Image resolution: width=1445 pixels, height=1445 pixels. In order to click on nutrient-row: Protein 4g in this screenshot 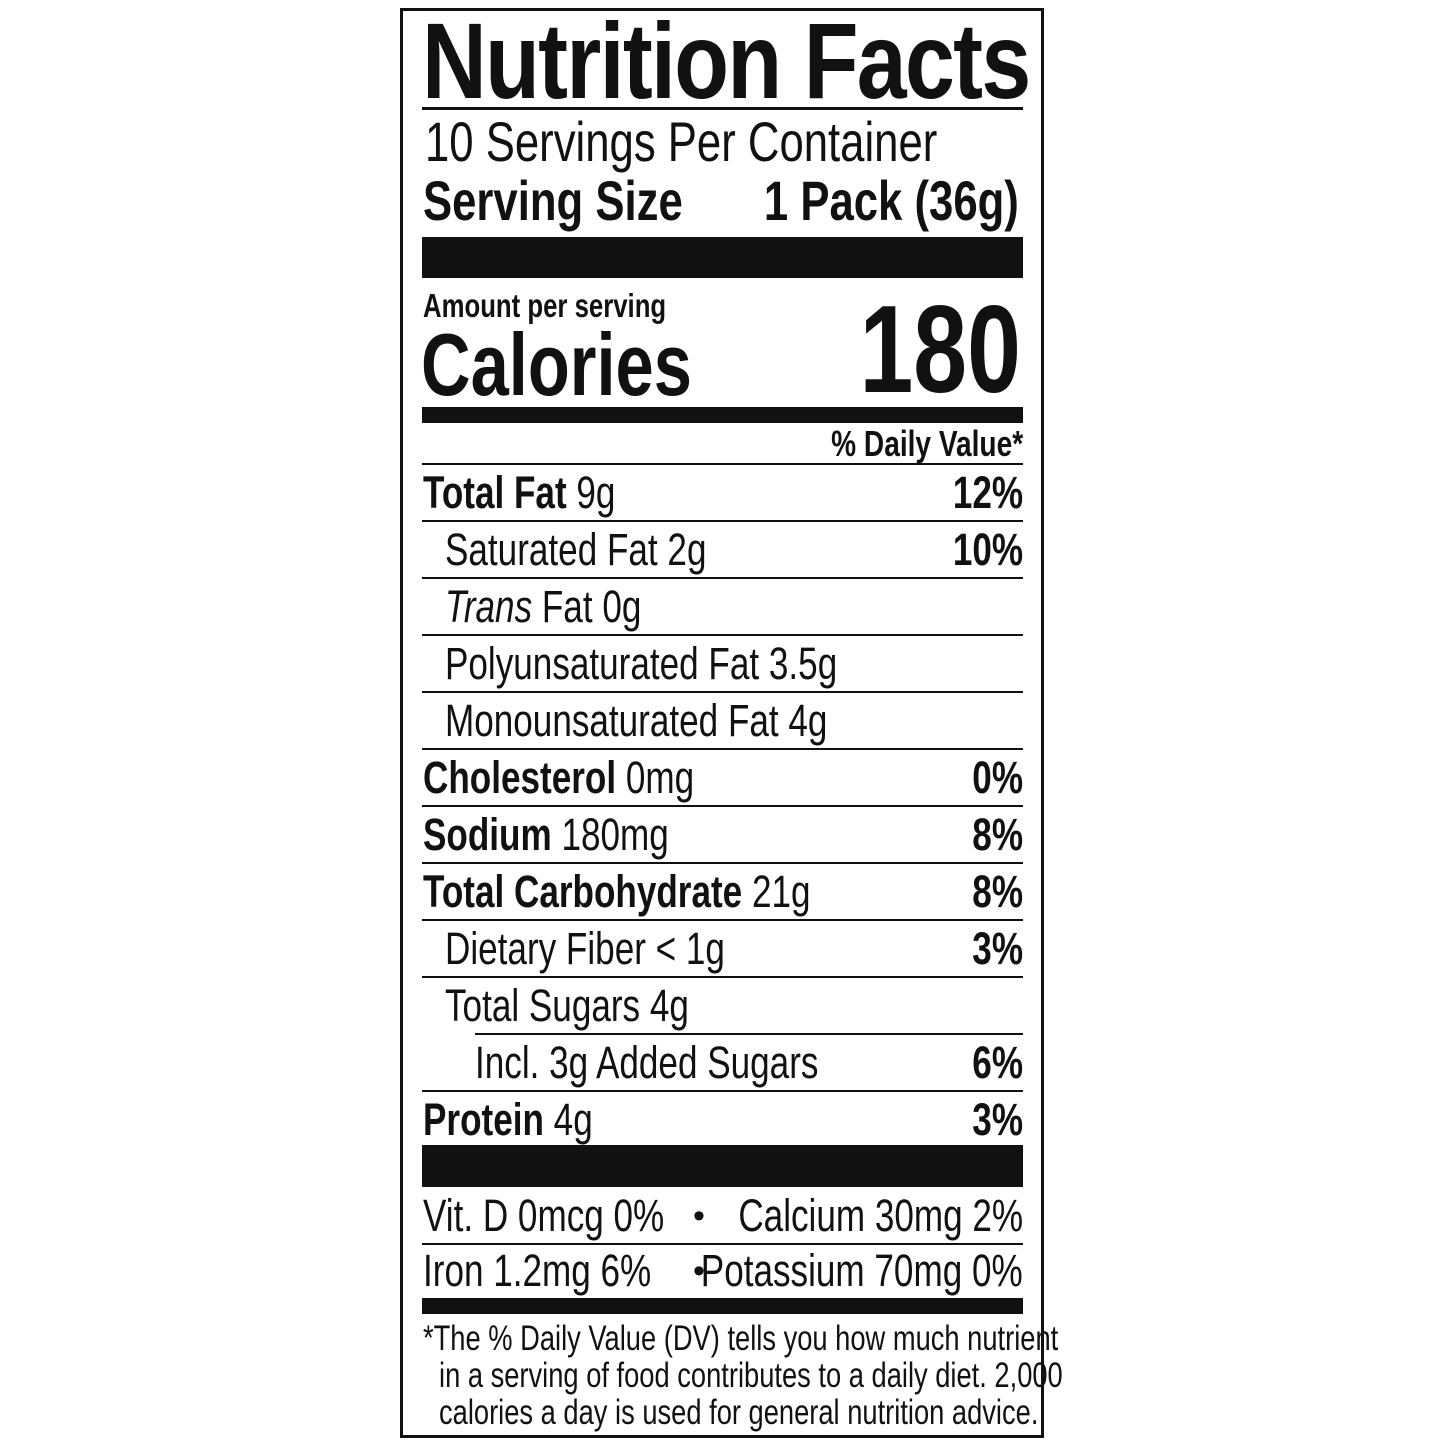, I will do `click(508, 1120)`.